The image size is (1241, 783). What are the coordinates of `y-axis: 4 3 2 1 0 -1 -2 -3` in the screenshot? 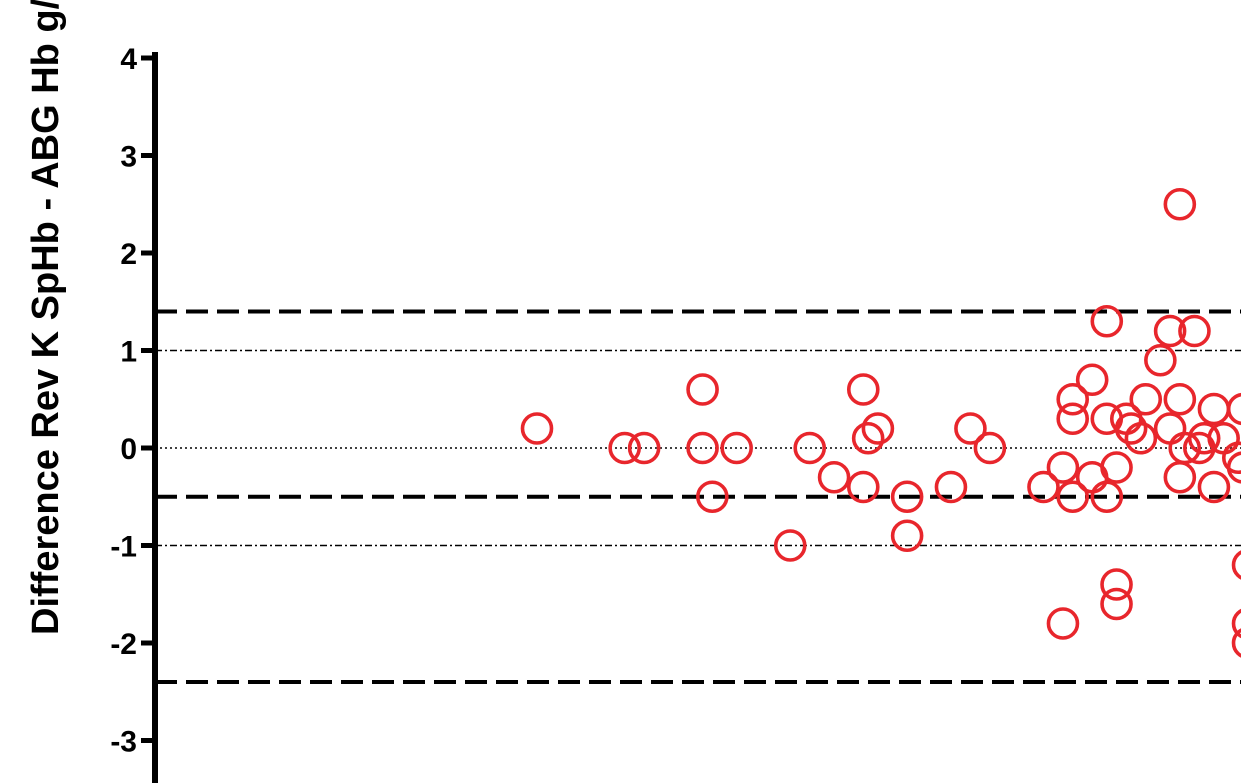 It's located at (134, 413).